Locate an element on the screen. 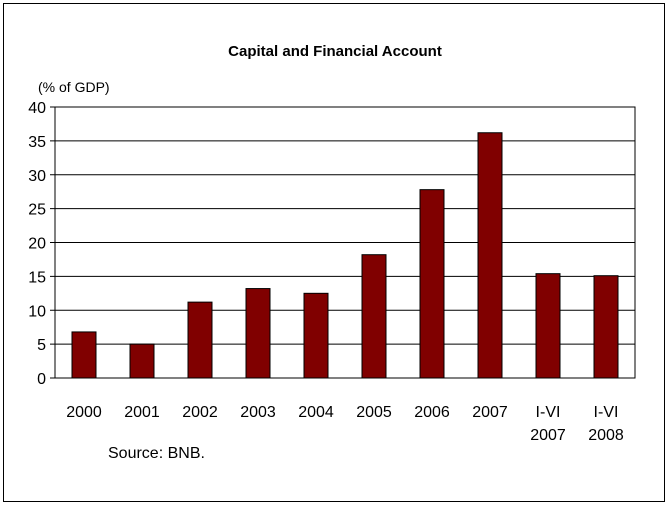 This screenshot has width=670, height=507. y-tick-label: 40 is located at coordinates (37, 108).